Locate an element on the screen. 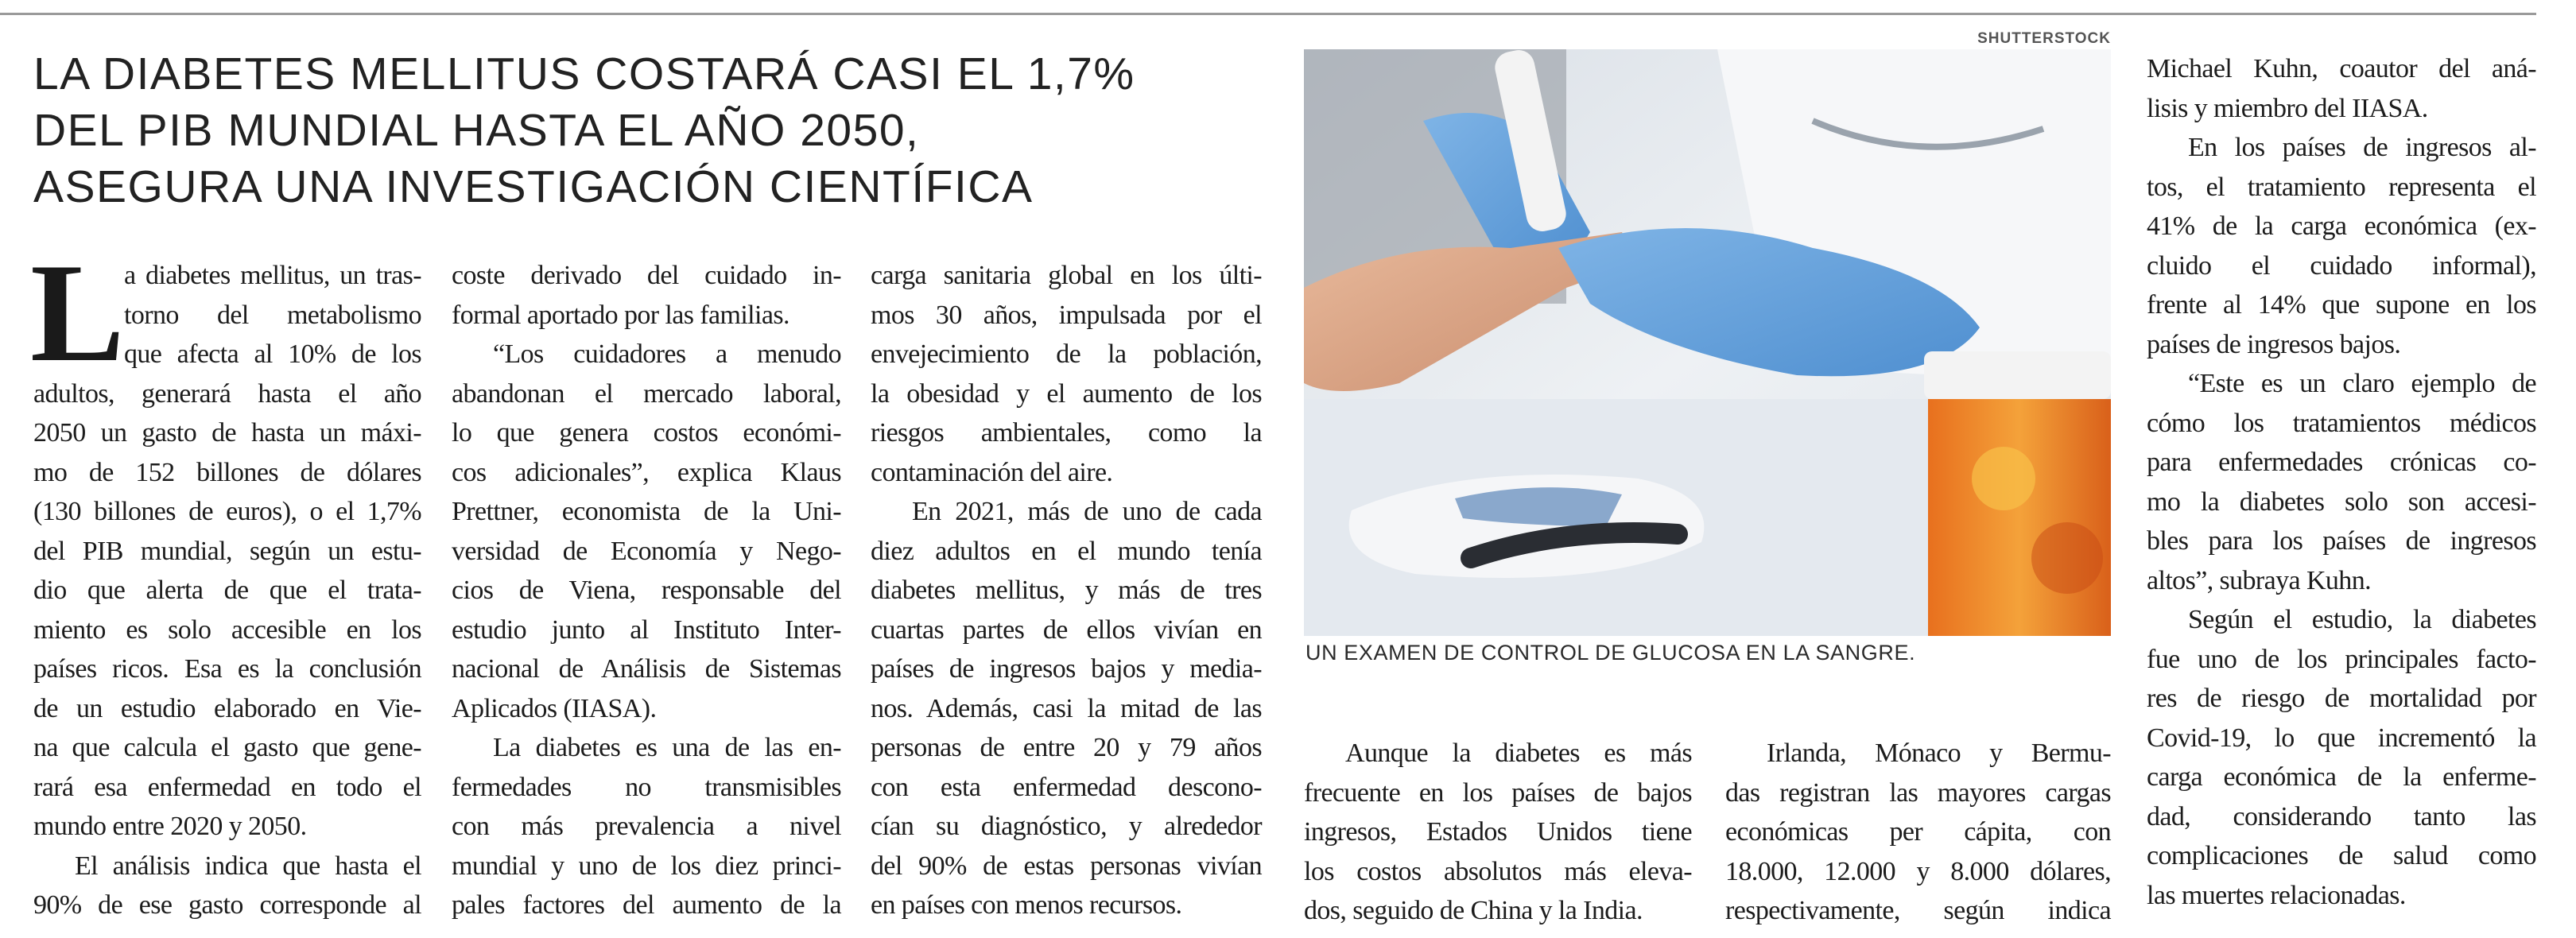 The height and width of the screenshot is (938, 2576). text-line: contaminación del aire. is located at coordinates (992, 472).